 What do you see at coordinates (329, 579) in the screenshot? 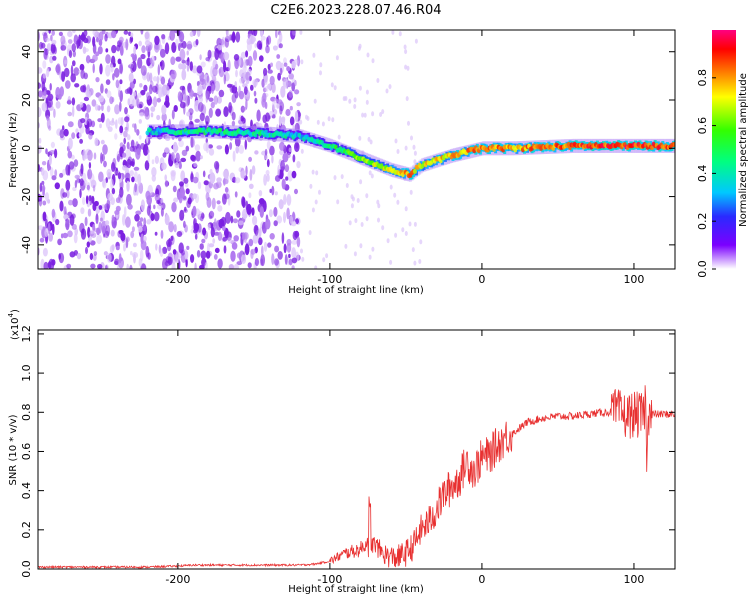
I see `x-tick-label: -100` at bounding box center [329, 579].